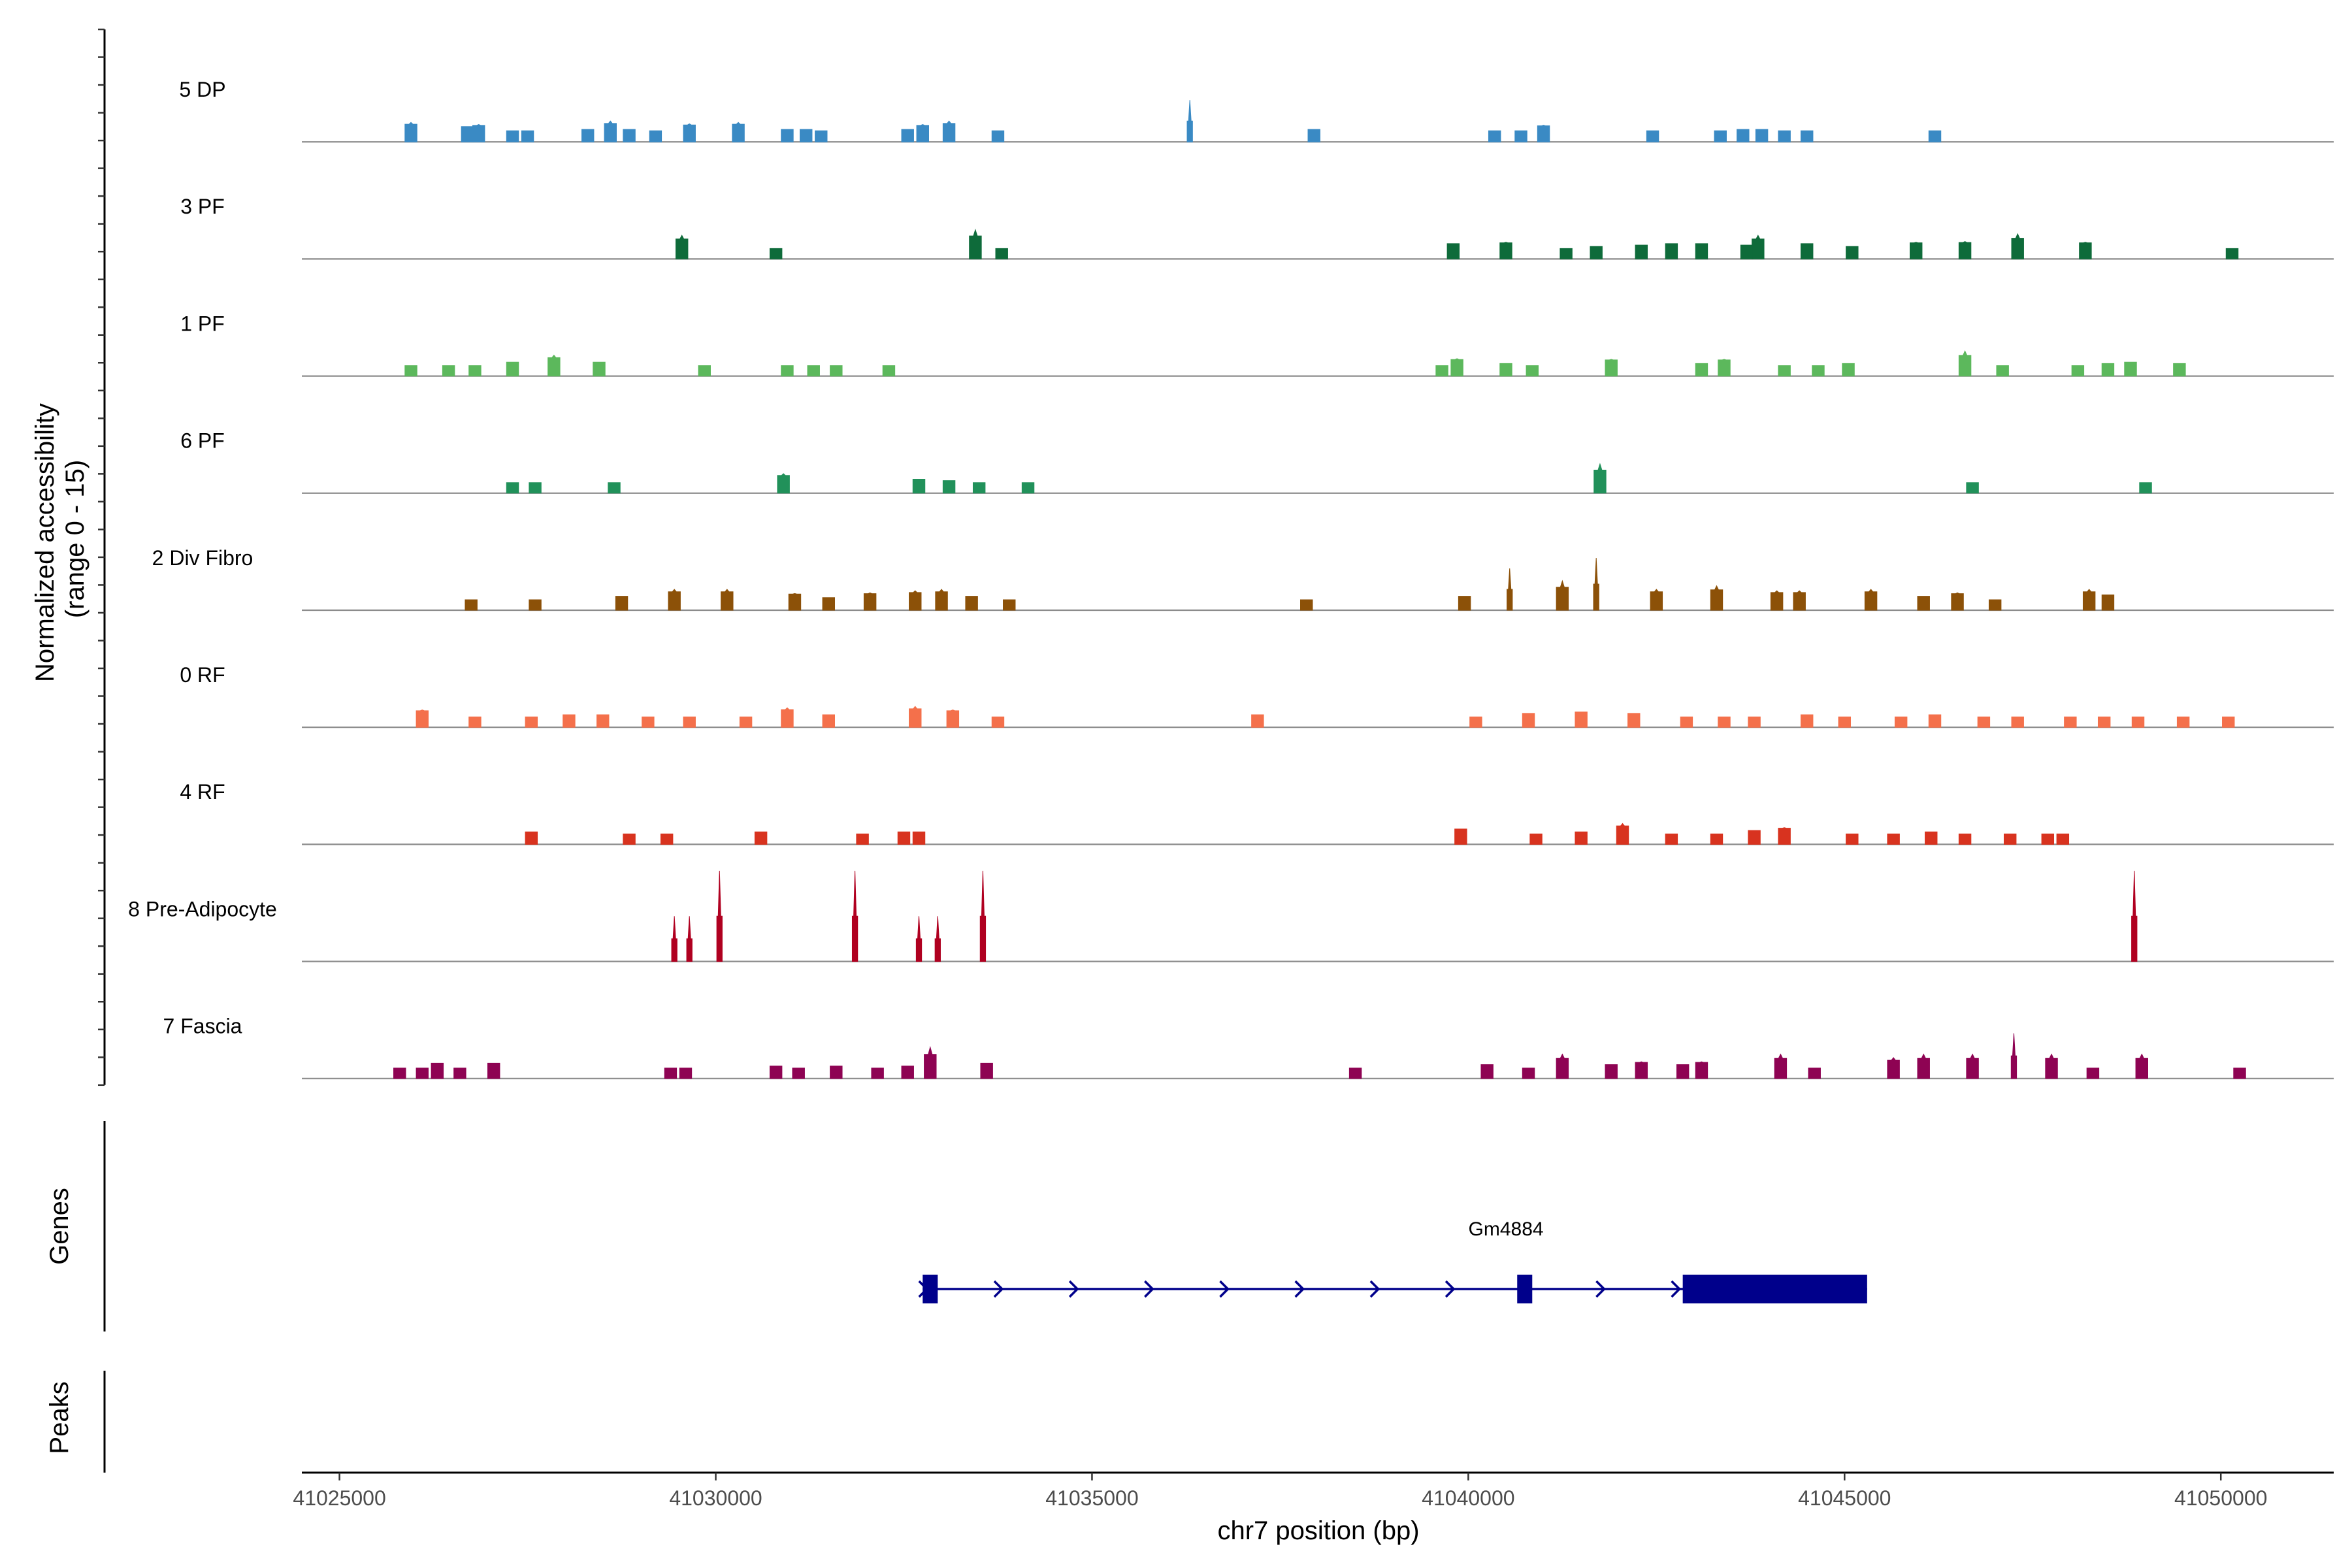  Describe the element at coordinates (1256, 110) in the screenshot. I see `track-0: 5 DP` at that location.